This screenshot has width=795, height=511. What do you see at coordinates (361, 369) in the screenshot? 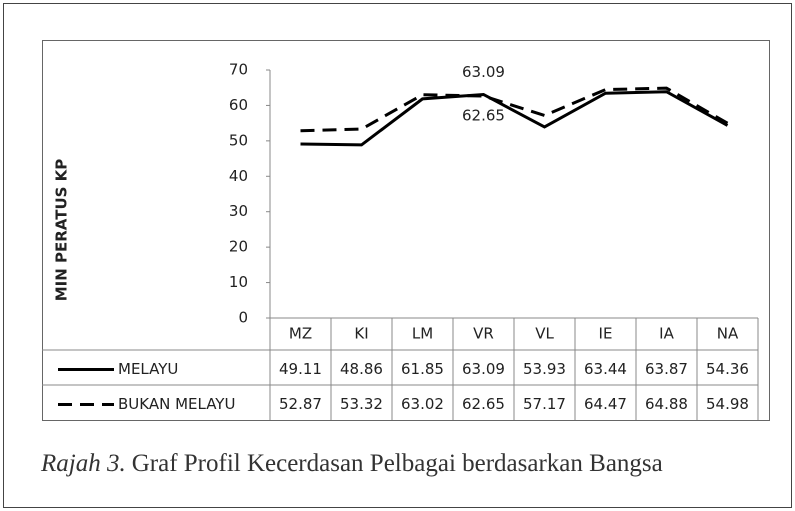
I see `table-value: 48.86` at bounding box center [361, 369].